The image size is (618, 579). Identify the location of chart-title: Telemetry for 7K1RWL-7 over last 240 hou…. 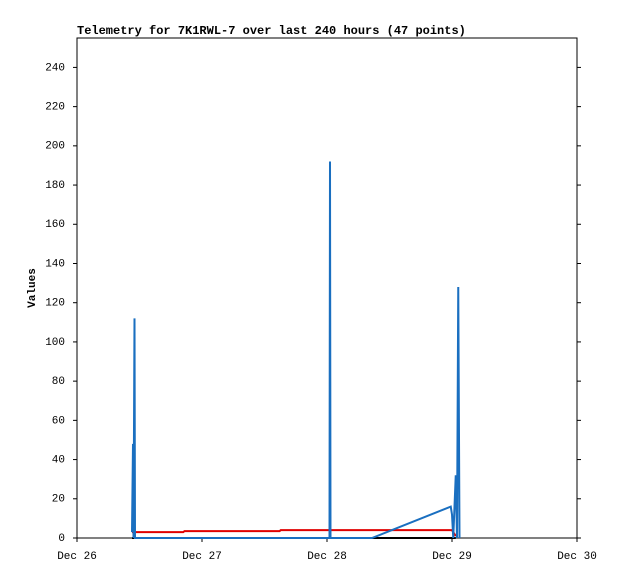
(271, 31).